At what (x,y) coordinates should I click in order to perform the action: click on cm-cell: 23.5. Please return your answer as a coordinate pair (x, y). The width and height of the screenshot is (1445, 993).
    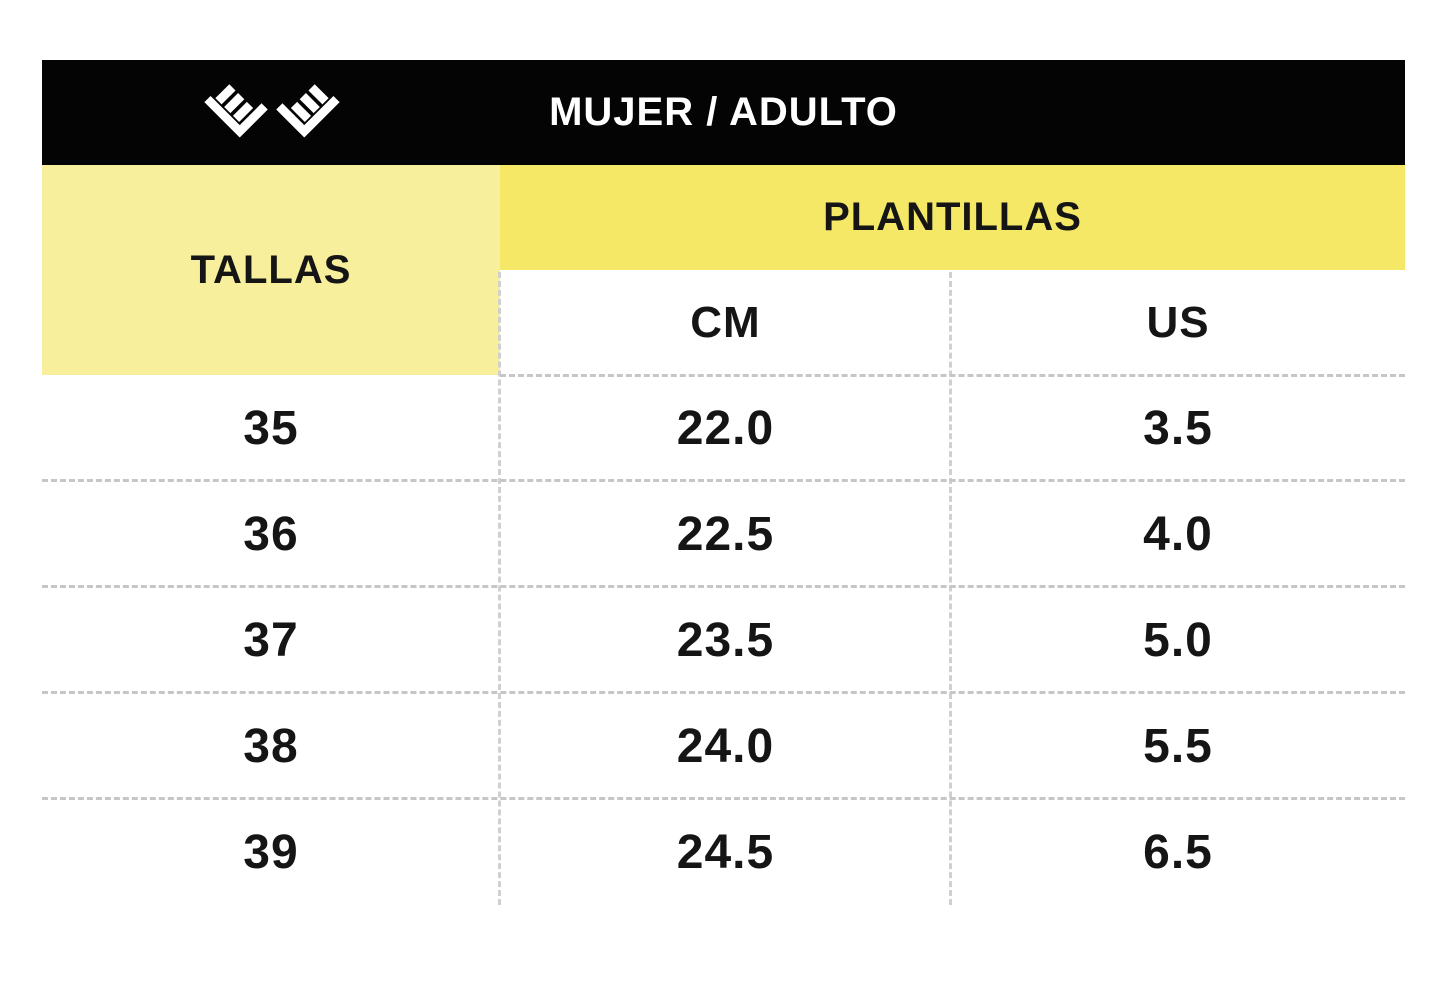
    Looking at the image, I should click on (725, 640).